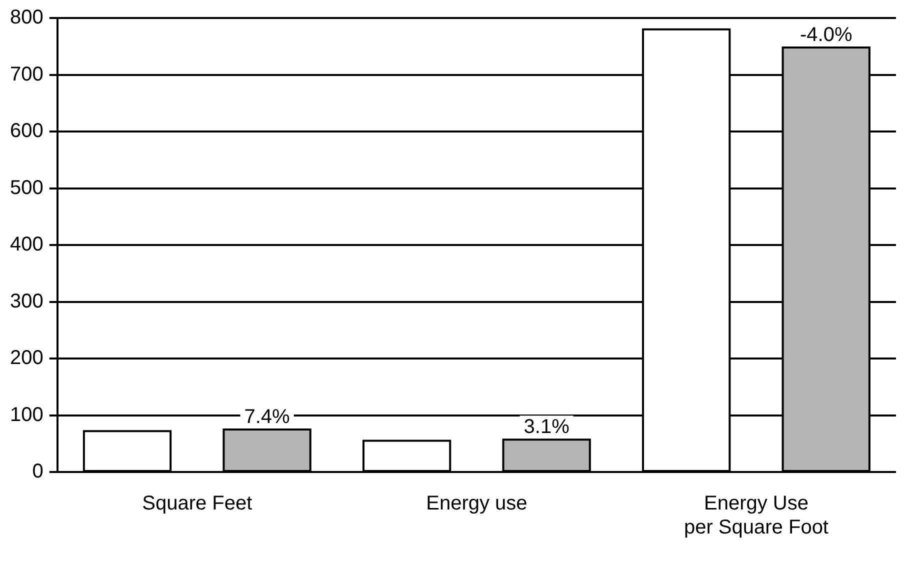 This screenshot has height=564, width=904. What do you see at coordinates (477, 503) in the screenshot?
I see `x-tick-label: Energy use` at bounding box center [477, 503].